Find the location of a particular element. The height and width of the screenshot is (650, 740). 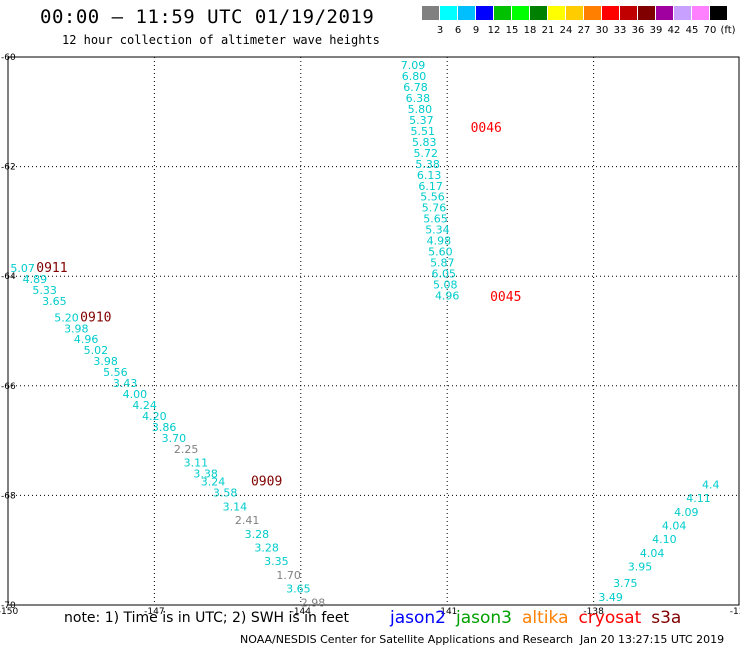

y-tick-label: -70 is located at coordinates (8, 606).